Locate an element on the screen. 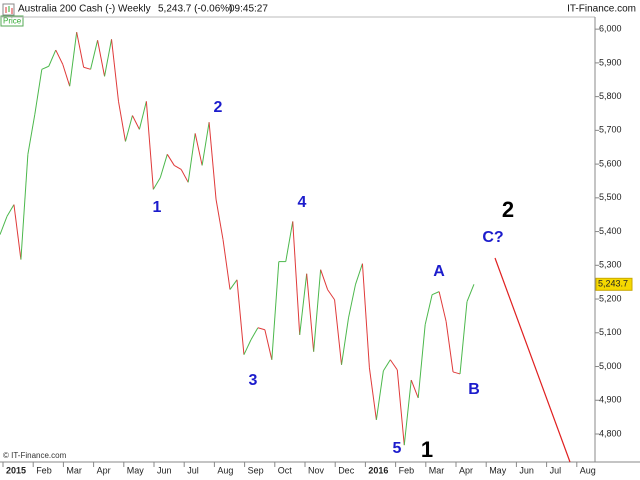  wave-label: 4 is located at coordinates (302, 202).